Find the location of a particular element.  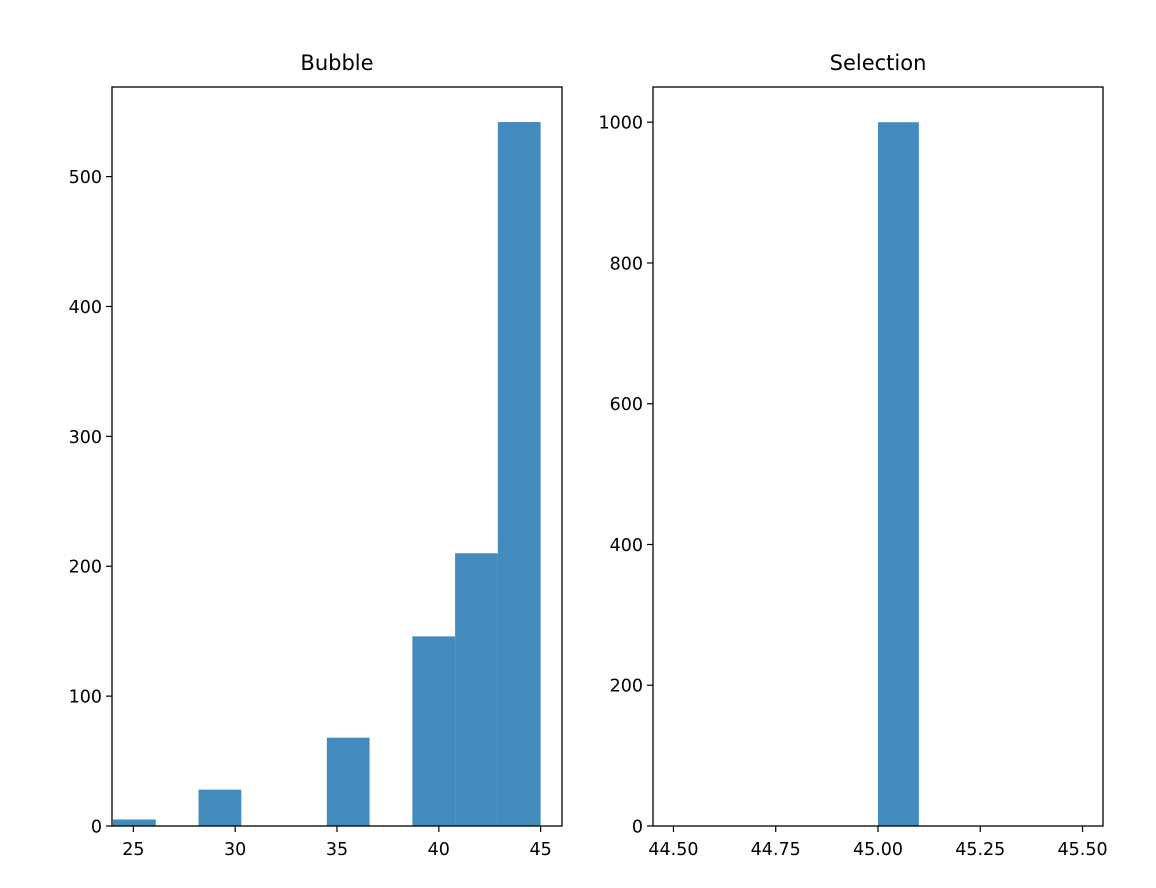

y-tick-label: 600 is located at coordinates (626, 405).